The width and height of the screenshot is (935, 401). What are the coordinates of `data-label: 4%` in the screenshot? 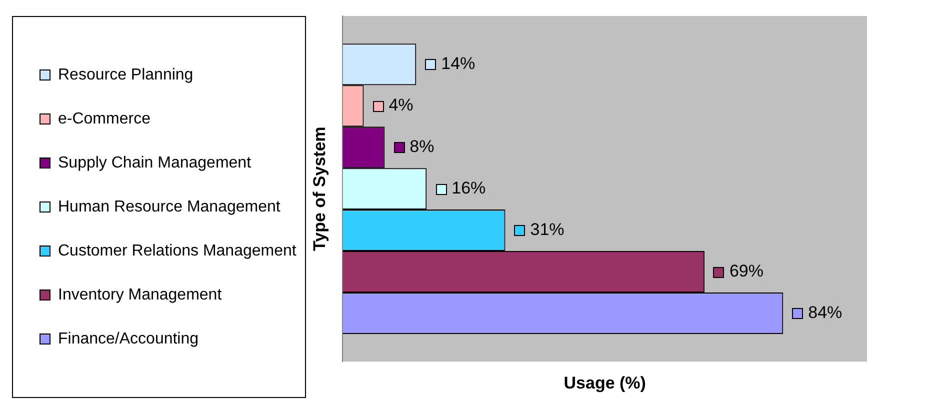 It's located at (401, 105).